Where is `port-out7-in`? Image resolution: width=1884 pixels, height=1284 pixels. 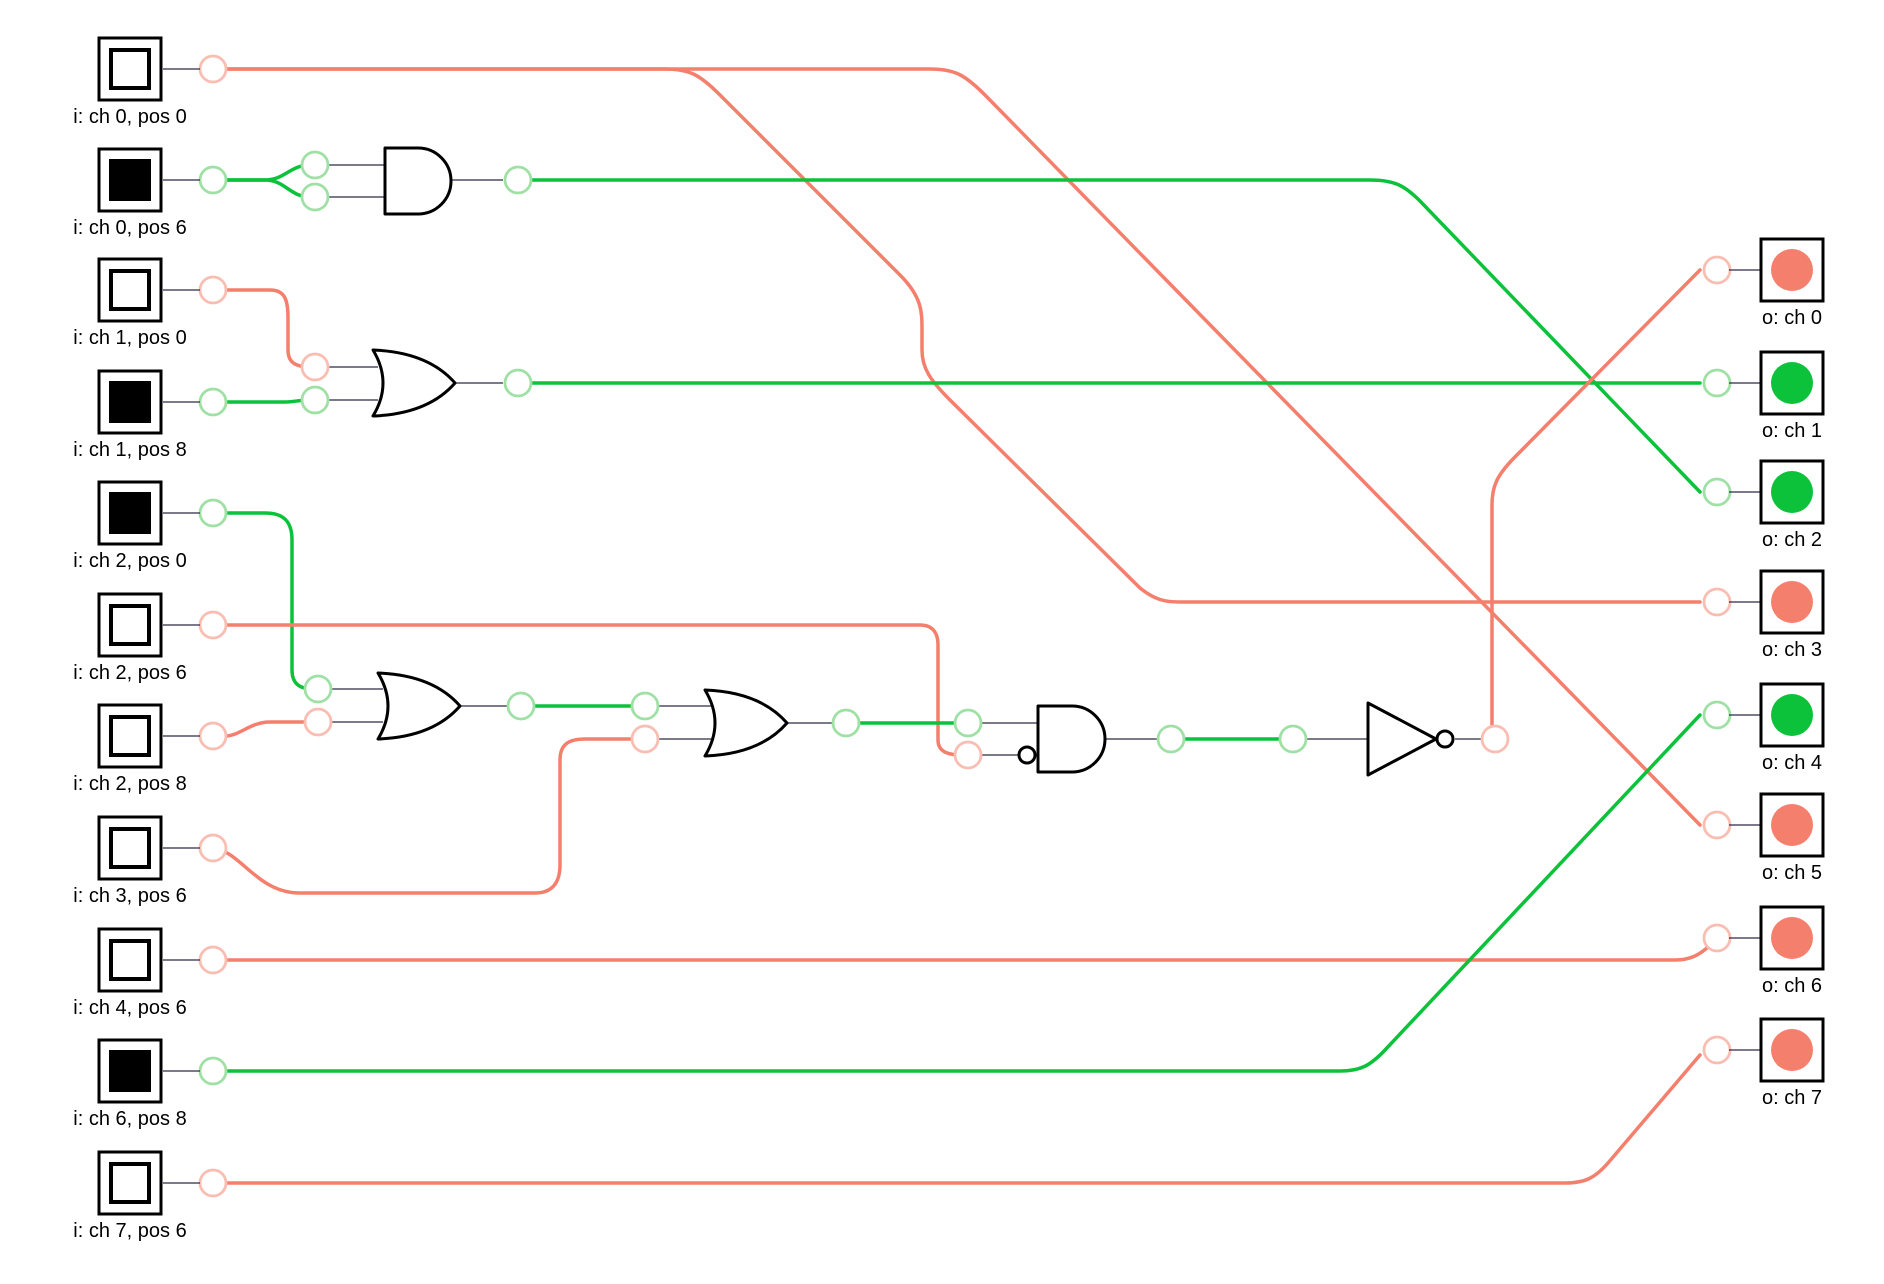 port-out7-in is located at coordinates (1717, 1050).